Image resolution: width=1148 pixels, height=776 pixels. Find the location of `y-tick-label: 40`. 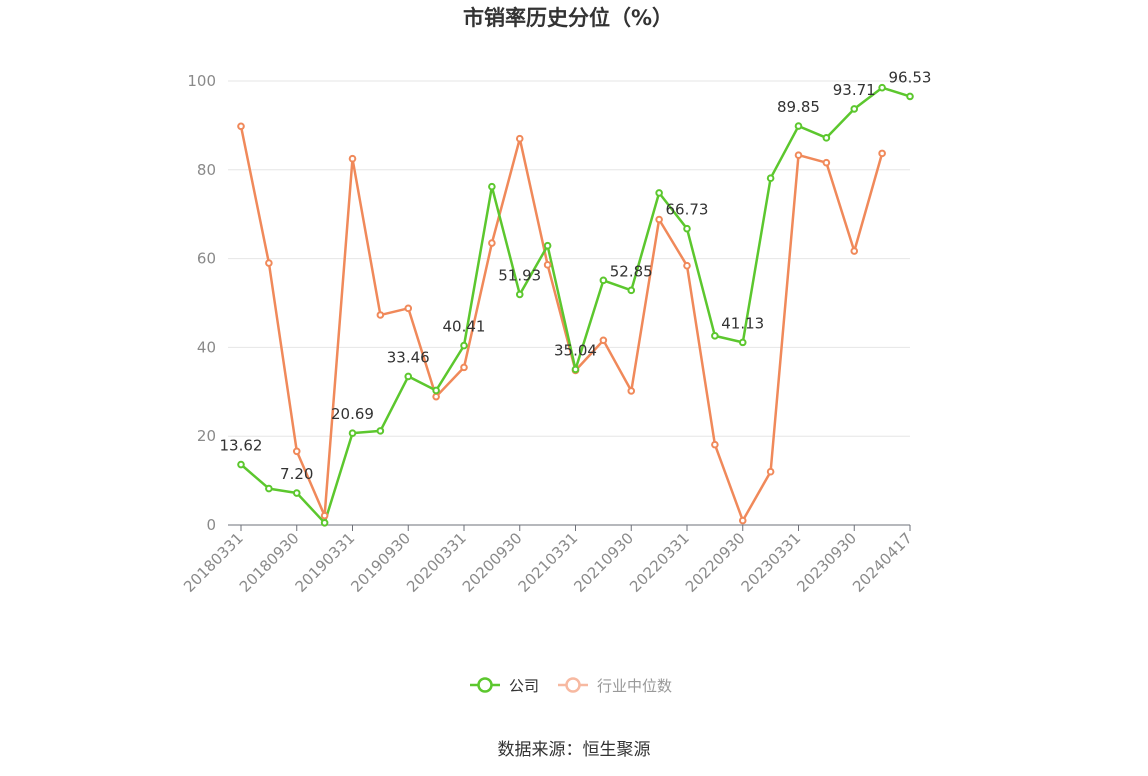

y-tick-label: 40 is located at coordinates (206, 347).